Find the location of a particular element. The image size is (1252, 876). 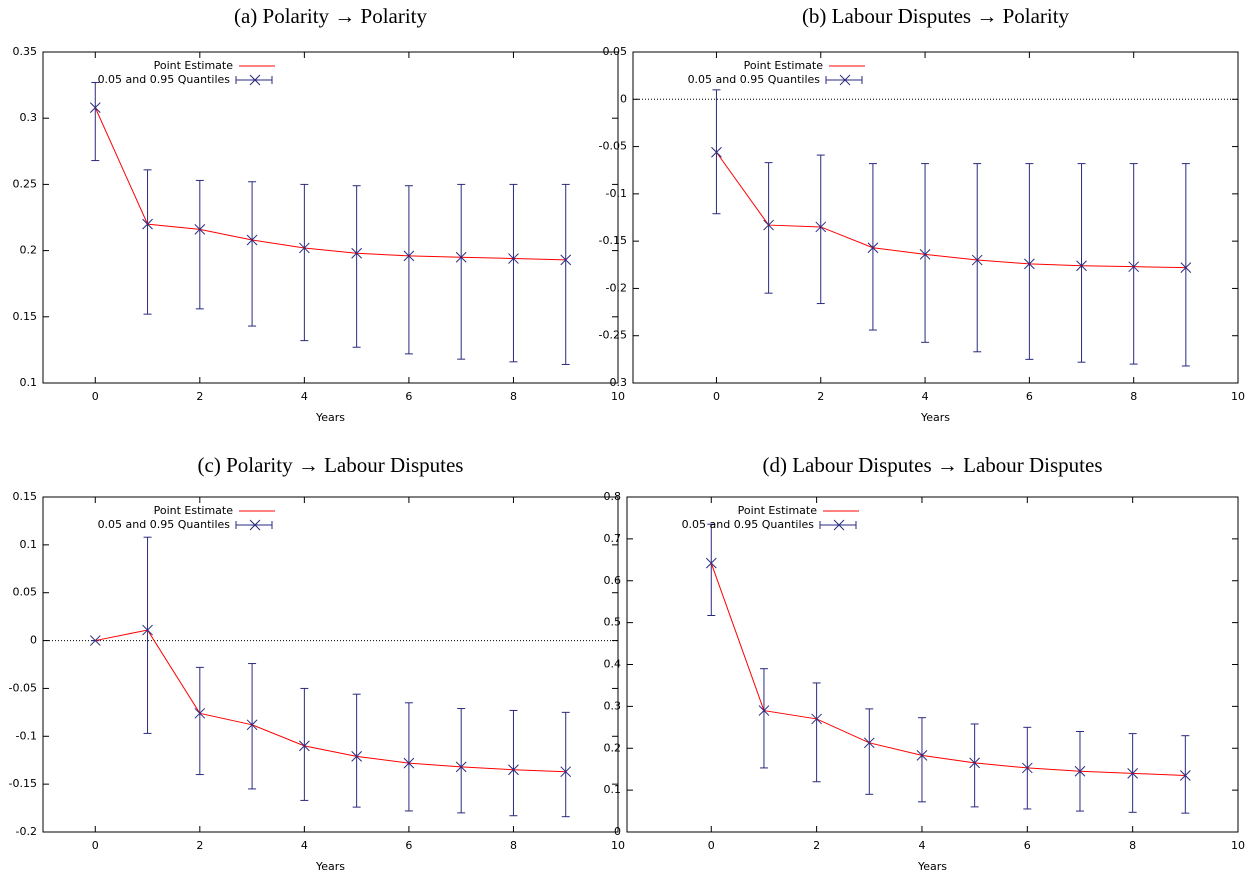

y-tick-label: 0.2 is located at coordinates (29, 250).